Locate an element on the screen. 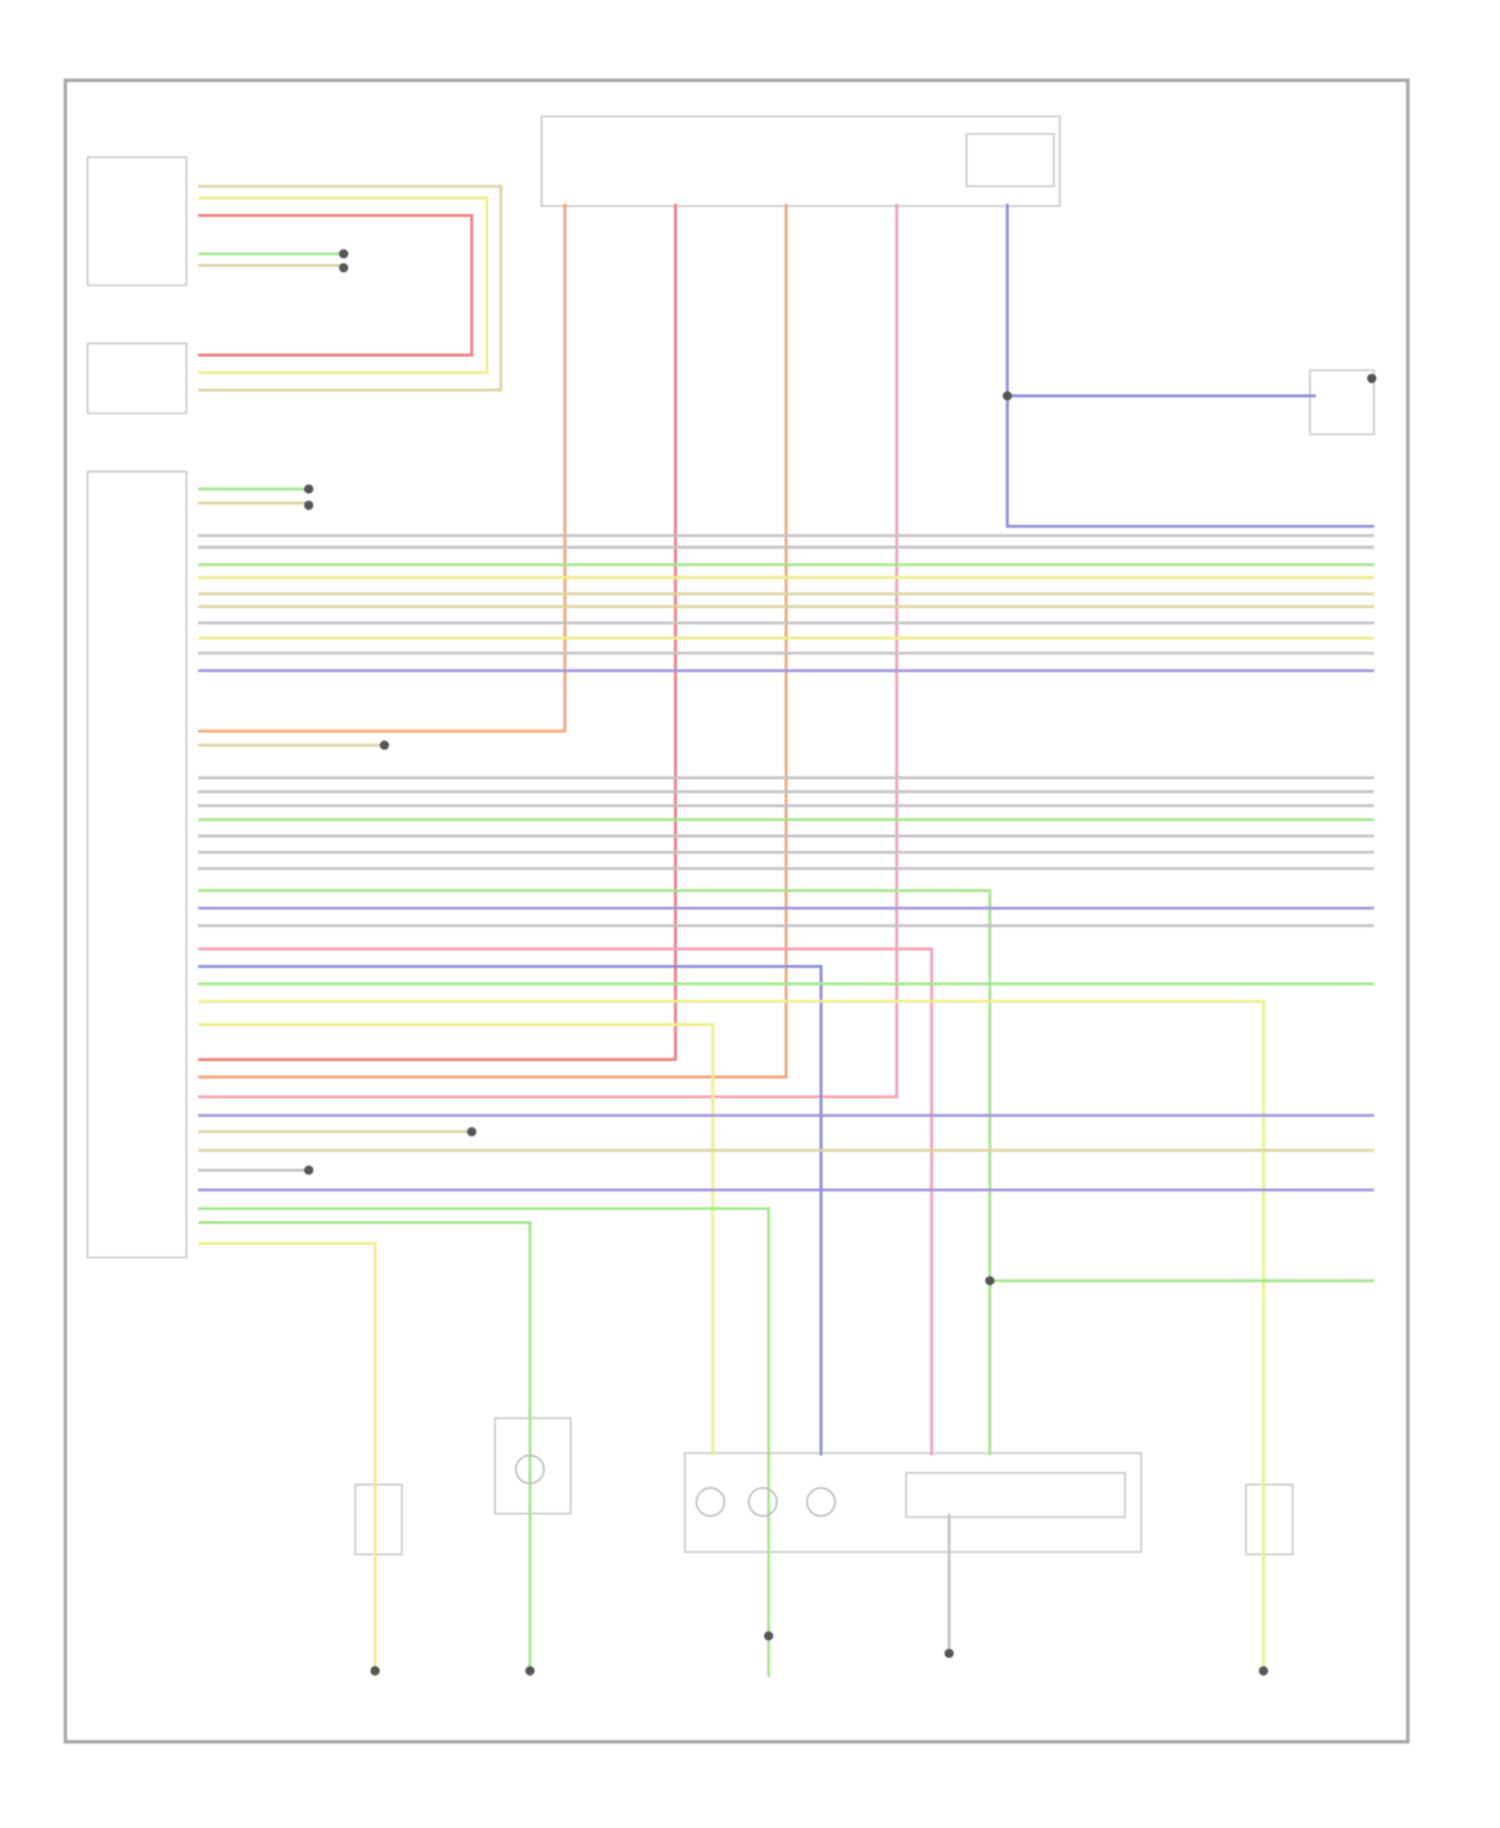  fuse-box-module is located at coordinates (1010, 160).